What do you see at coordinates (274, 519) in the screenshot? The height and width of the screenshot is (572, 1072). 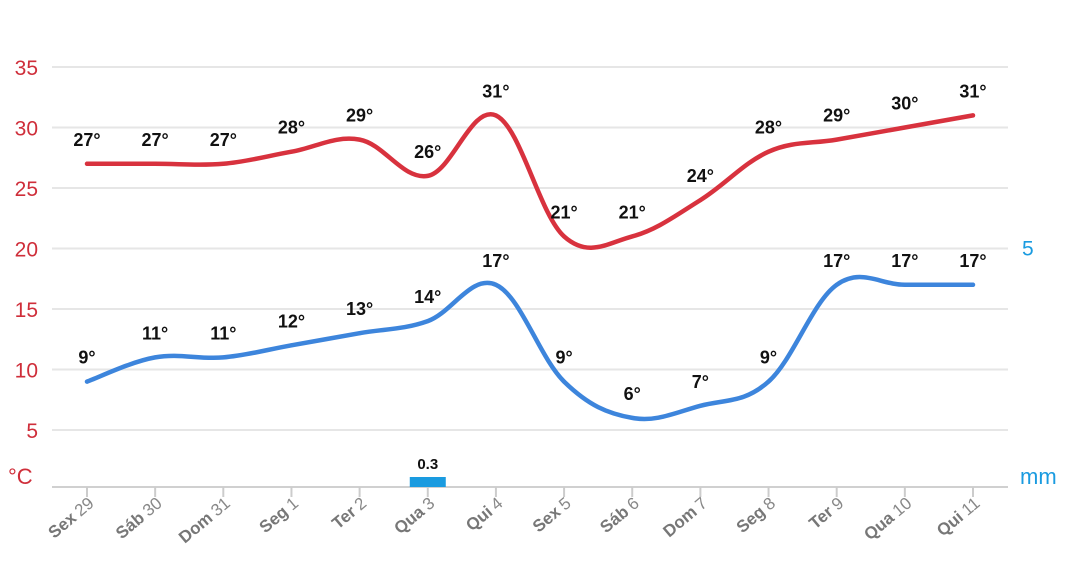 I see `x-tick-day: Seg` at bounding box center [274, 519].